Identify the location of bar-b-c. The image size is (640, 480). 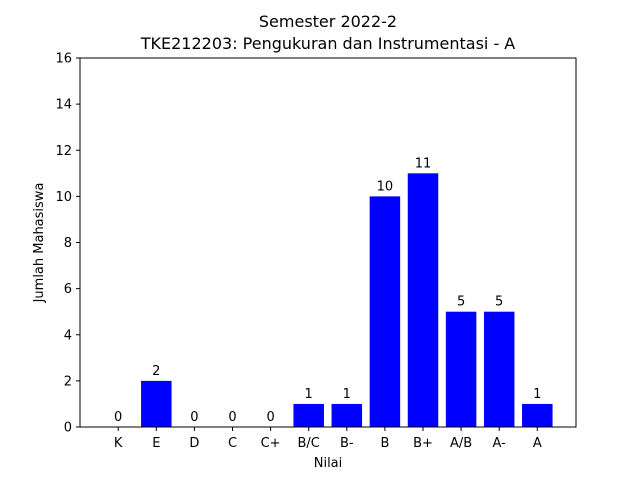
(308, 415).